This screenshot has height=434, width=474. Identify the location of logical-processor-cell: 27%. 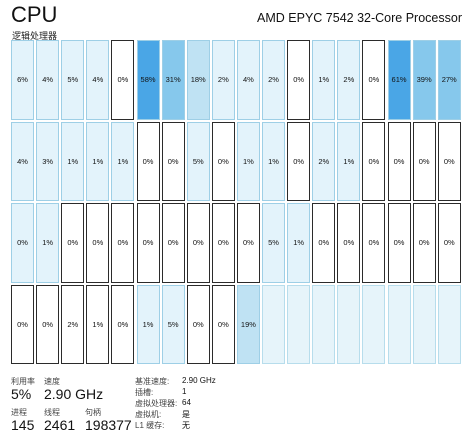
(449, 80).